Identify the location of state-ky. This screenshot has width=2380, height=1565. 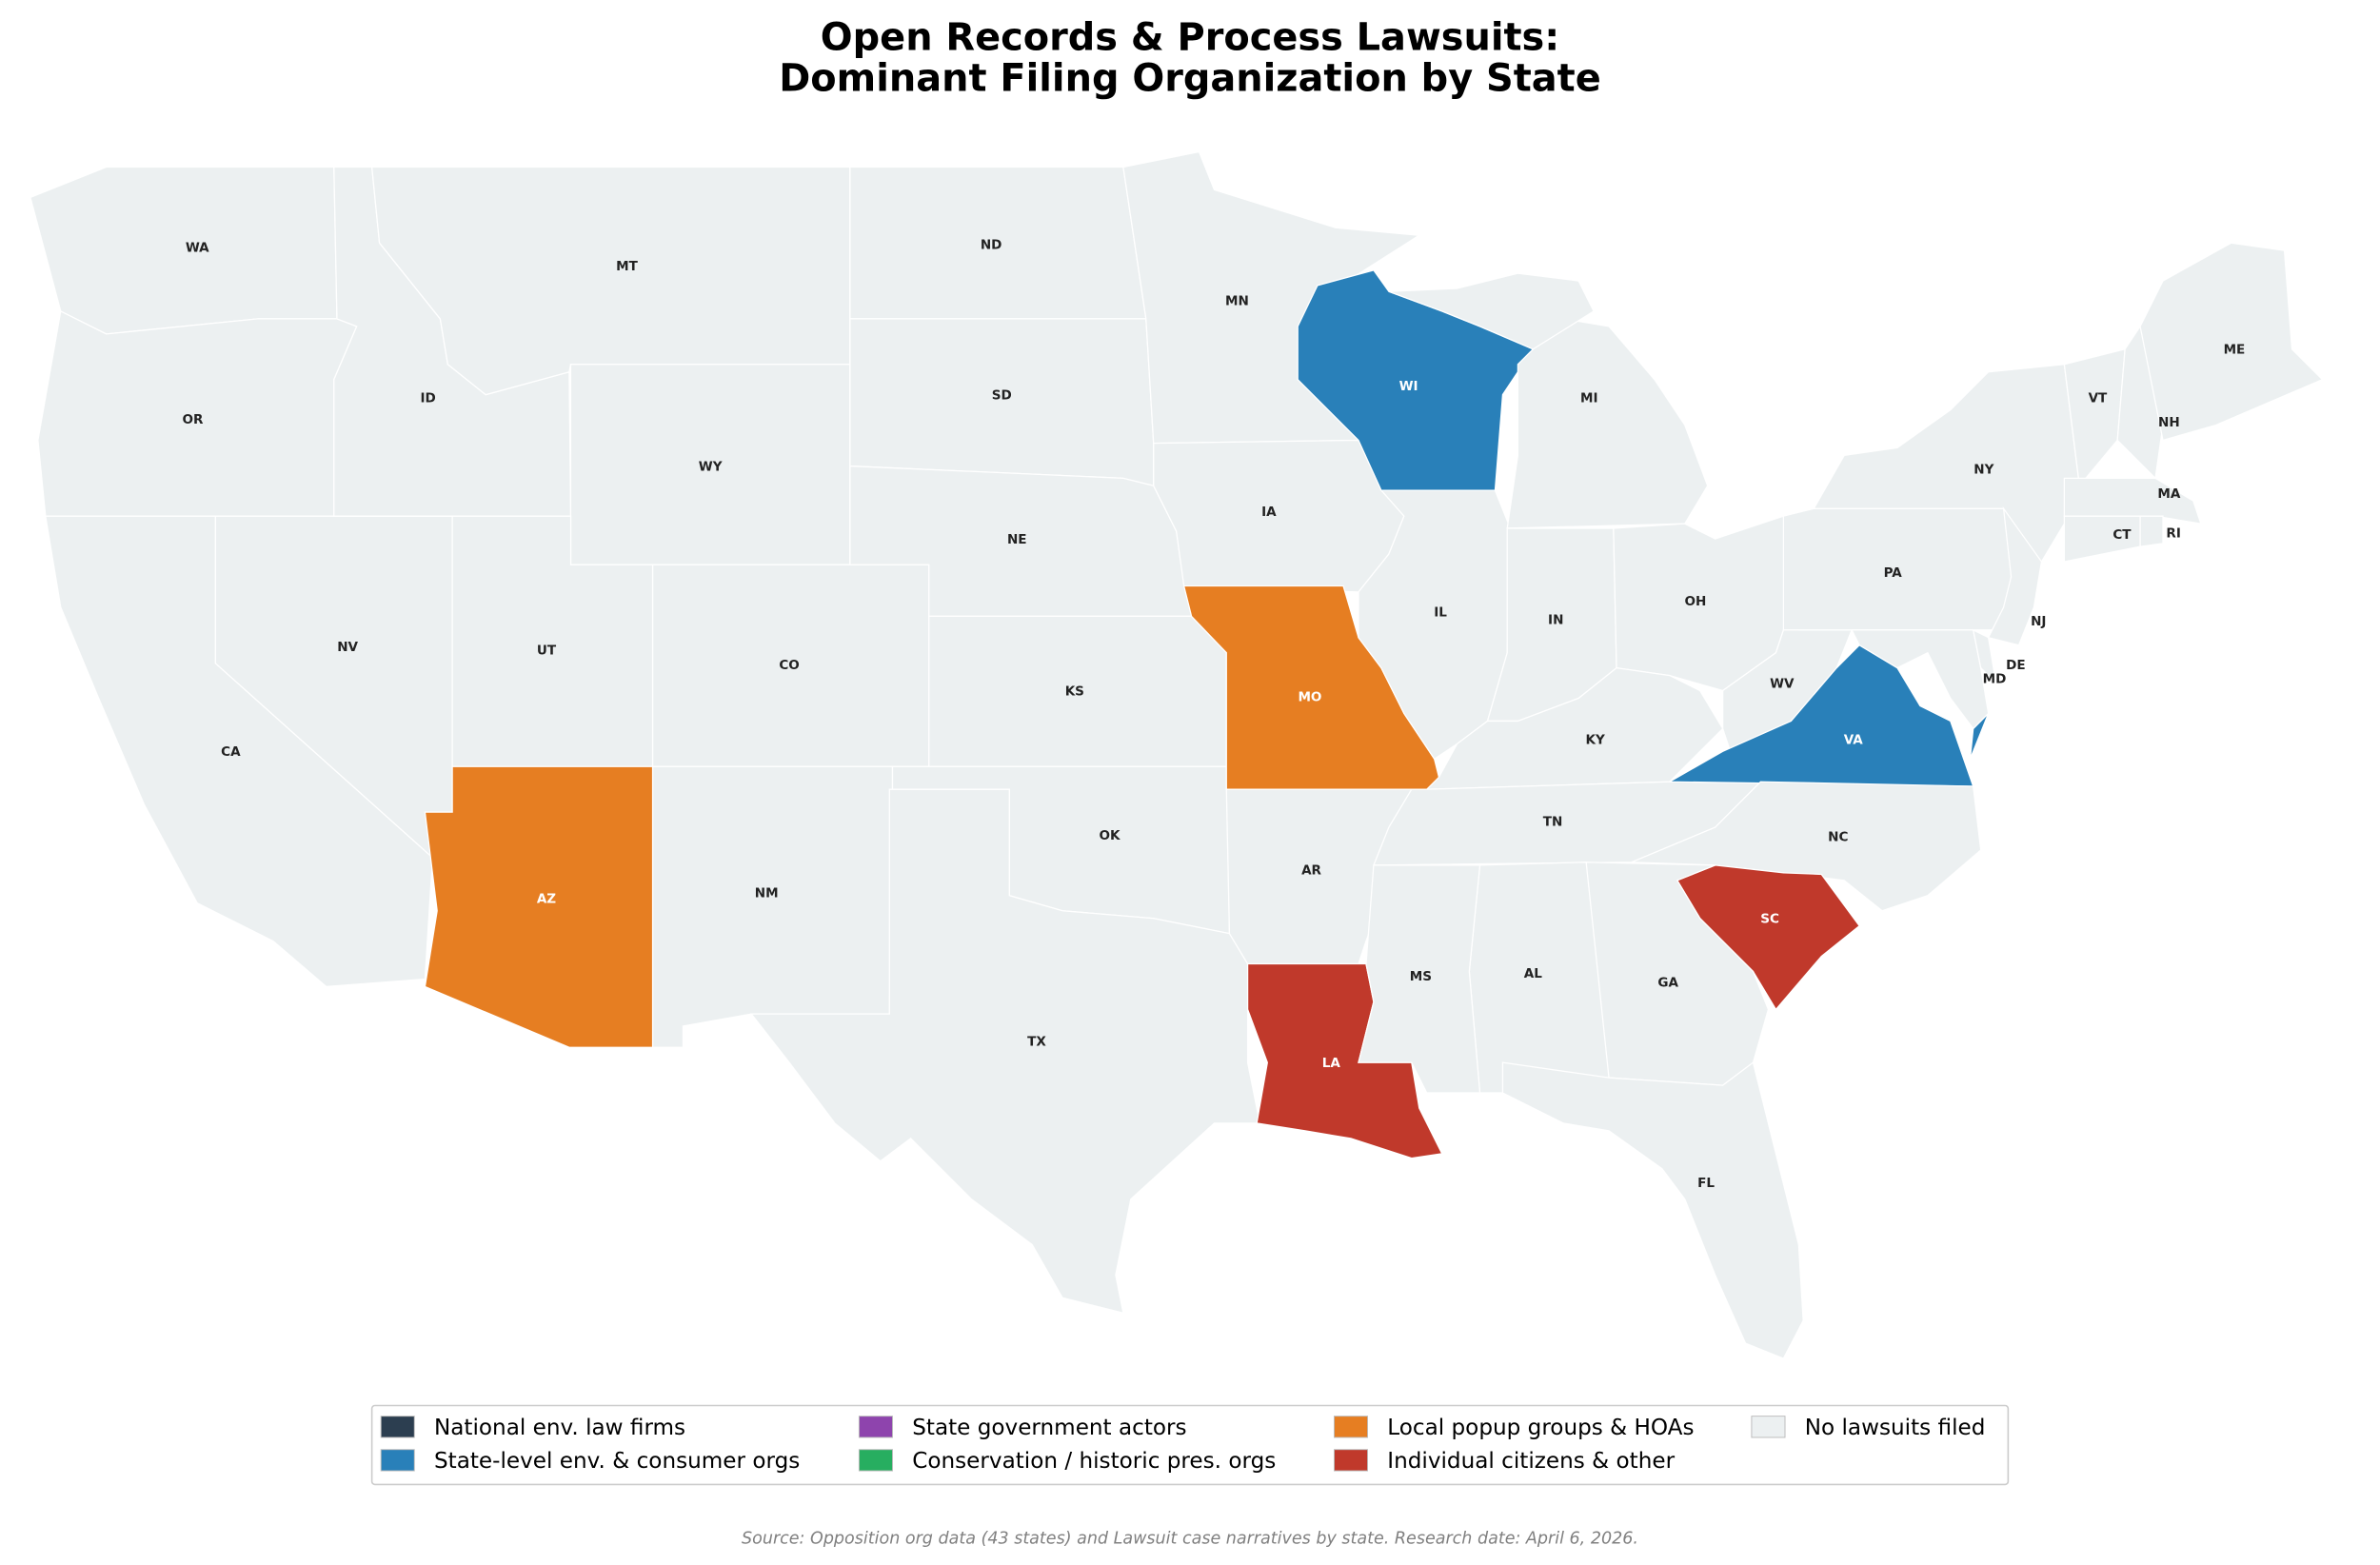
(1574, 728).